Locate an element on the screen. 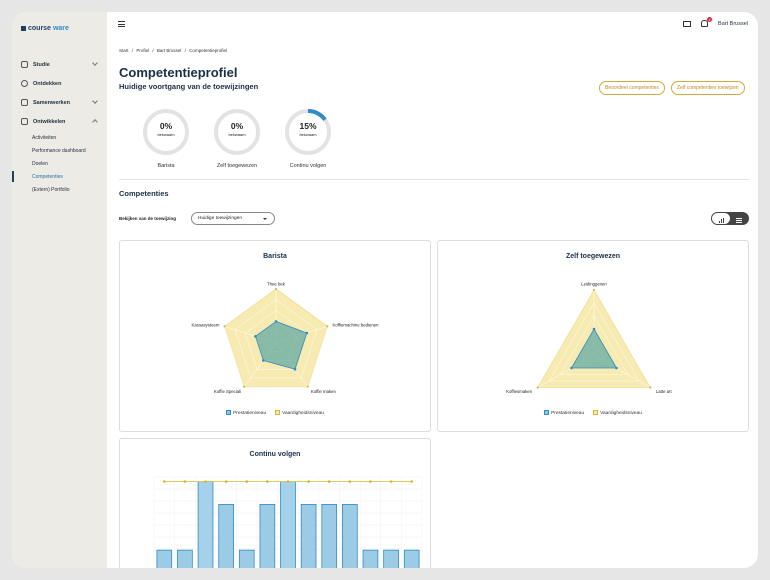 Image resolution: width=770 pixels, height=580 pixels. sidebar-item-ontdekken: Ontdekken is located at coordinates (59, 83).